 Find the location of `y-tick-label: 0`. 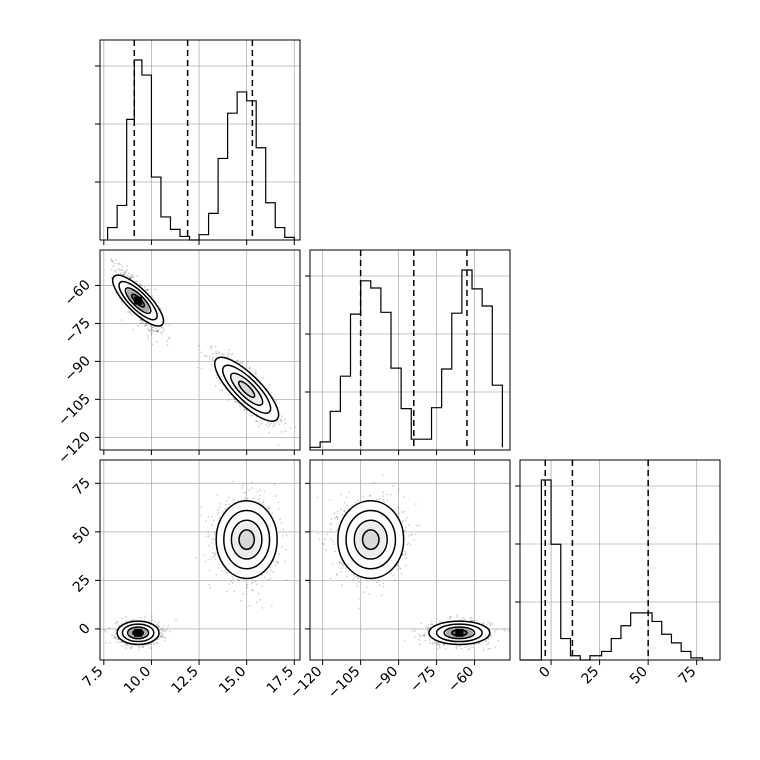

y-tick-label: 0 is located at coordinates (85, 629).